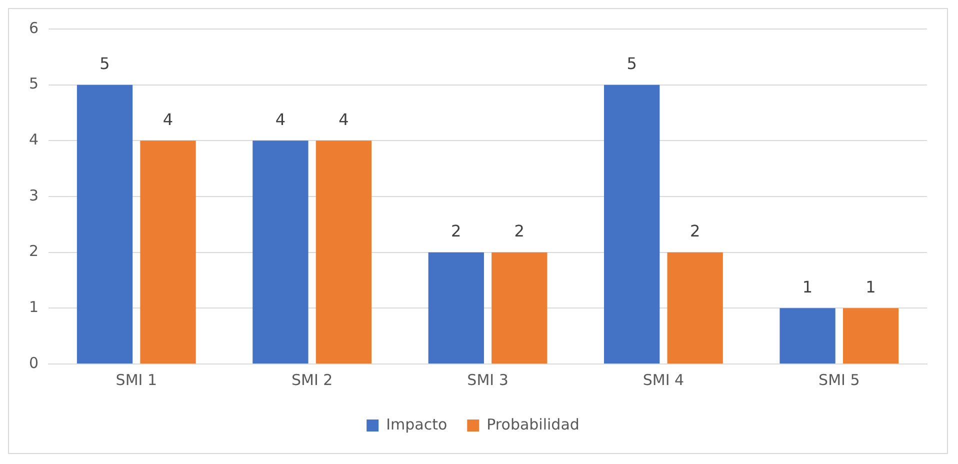 The height and width of the screenshot is (464, 958). Describe the element at coordinates (663, 379) in the screenshot. I see `x-tick-label: SMI 4` at that location.